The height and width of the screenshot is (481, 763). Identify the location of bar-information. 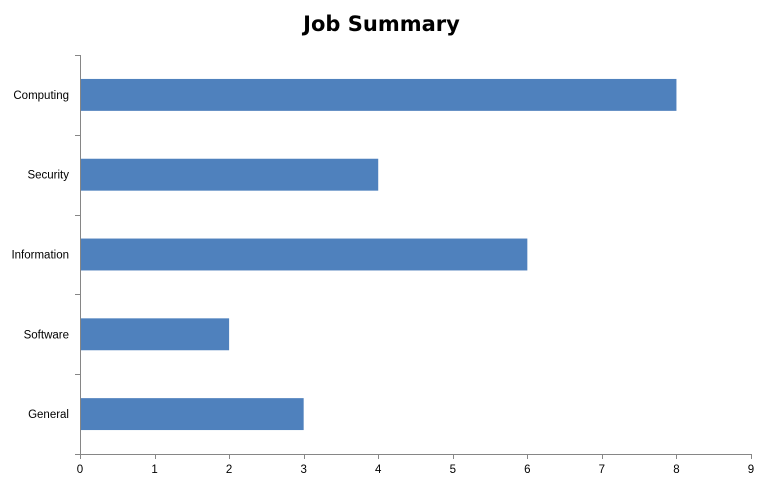
(304, 254).